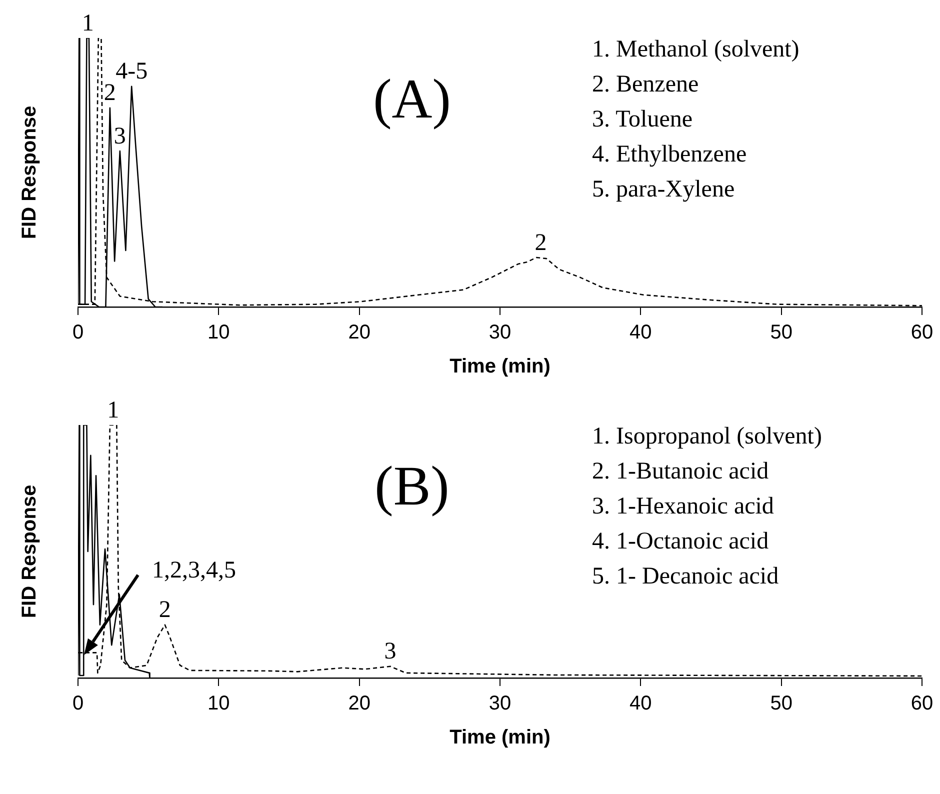 This screenshot has width=940, height=794. Describe the element at coordinates (685, 576) in the screenshot. I see `annotation: 5. 1- Decanoic acid` at that location.